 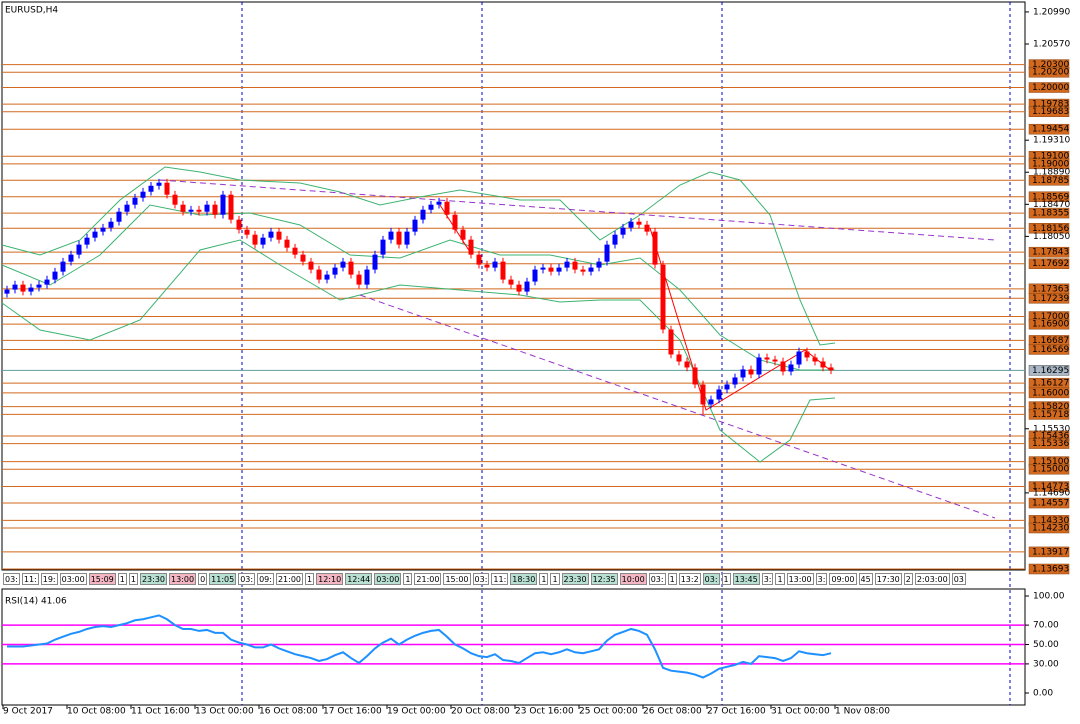 I want to click on level-label: 1.15000, so click(x=1050, y=470).